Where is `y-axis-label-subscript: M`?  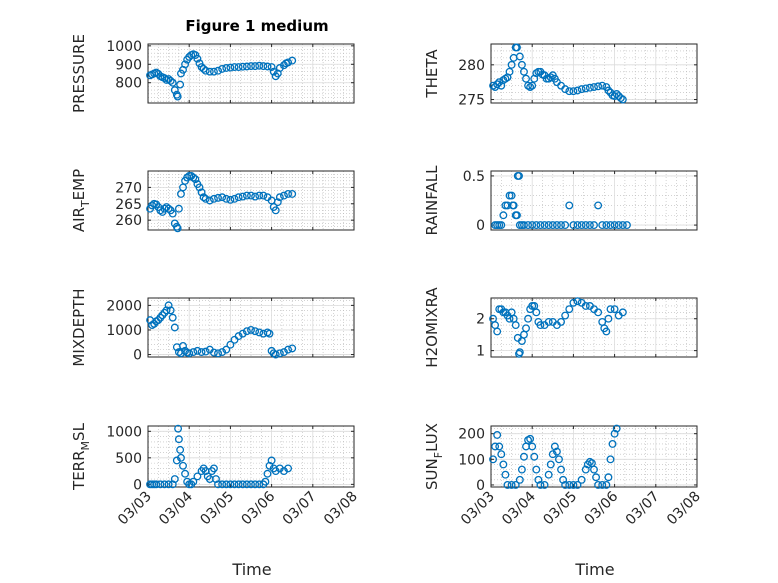
y-axis-label-subscript: M is located at coordinates (85, 446).